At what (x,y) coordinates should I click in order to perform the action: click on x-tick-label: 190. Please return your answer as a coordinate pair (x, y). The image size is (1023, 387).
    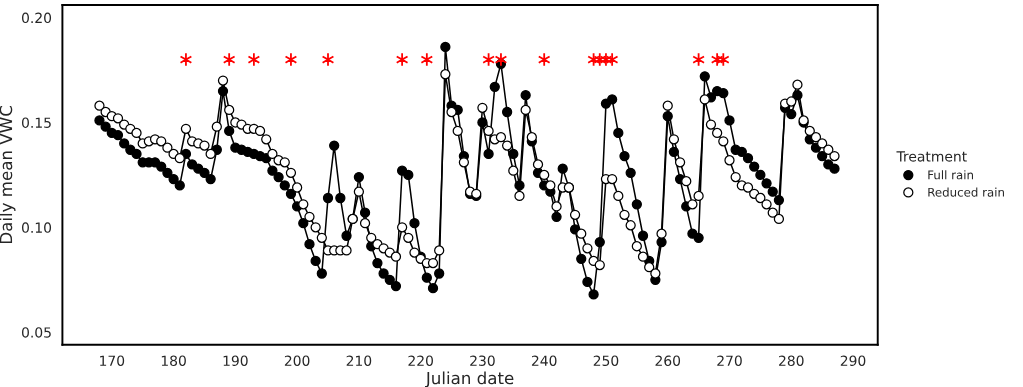
    Looking at the image, I should click on (235, 360).